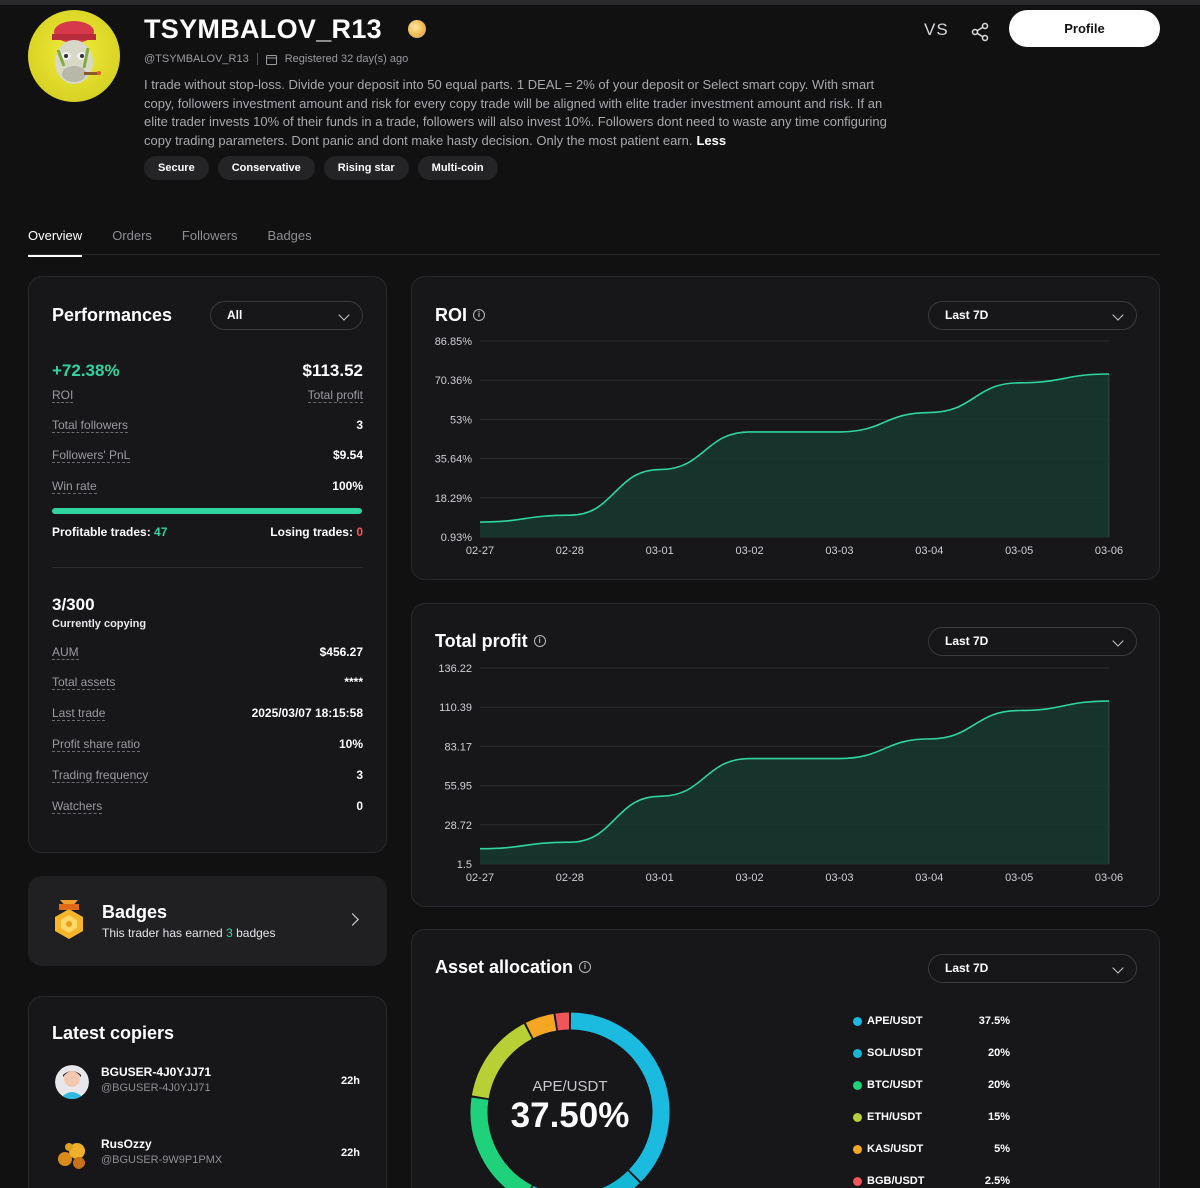 This screenshot has width=1200, height=1188. Describe the element at coordinates (156, 1072) in the screenshot. I see `copier-name: BGUSER-4J0YJJ71` at that location.